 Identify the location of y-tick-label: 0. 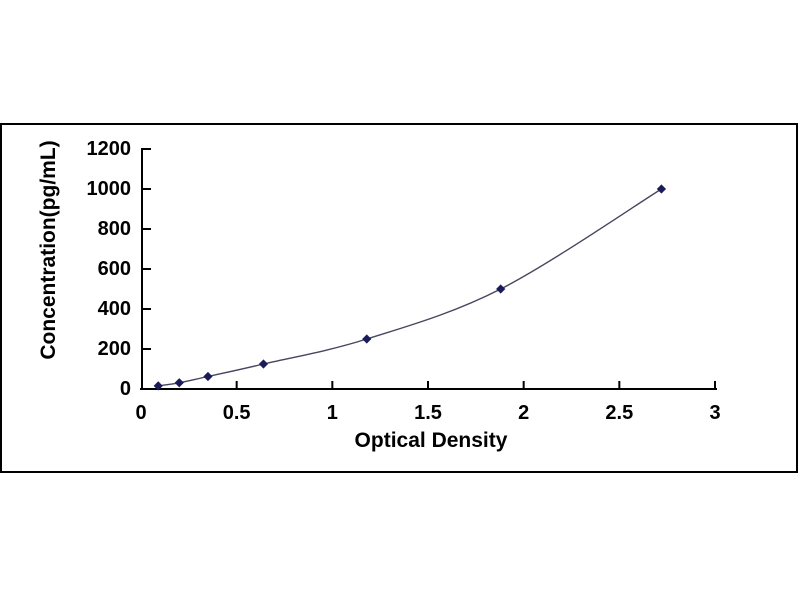
(125, 389).